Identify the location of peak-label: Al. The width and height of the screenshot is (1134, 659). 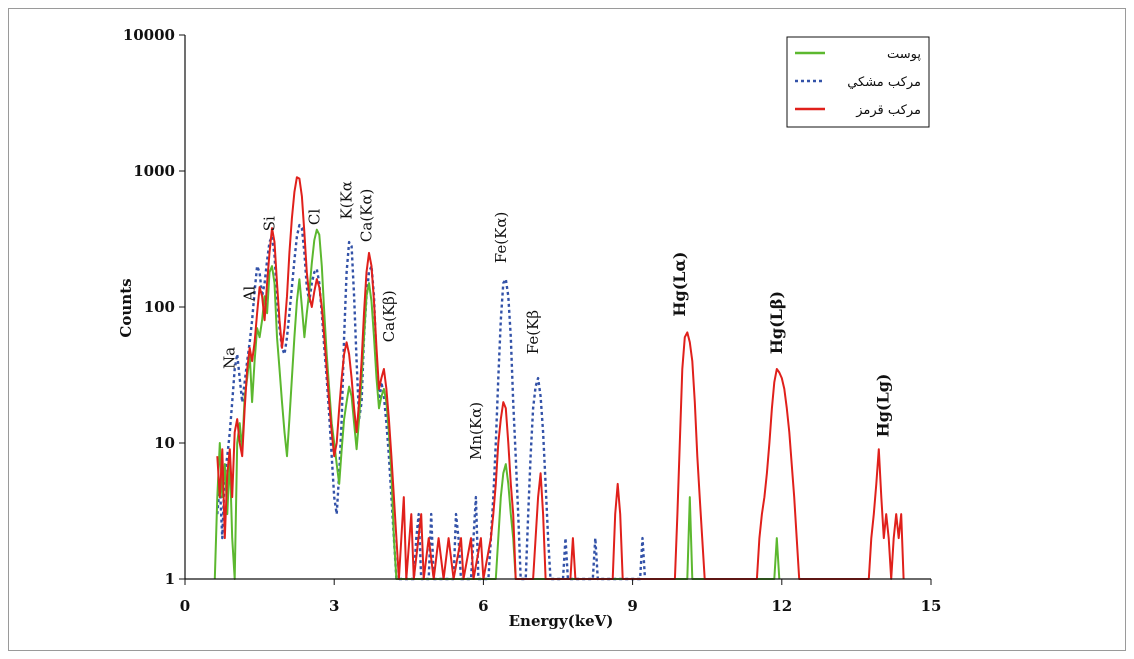
(250, 294).